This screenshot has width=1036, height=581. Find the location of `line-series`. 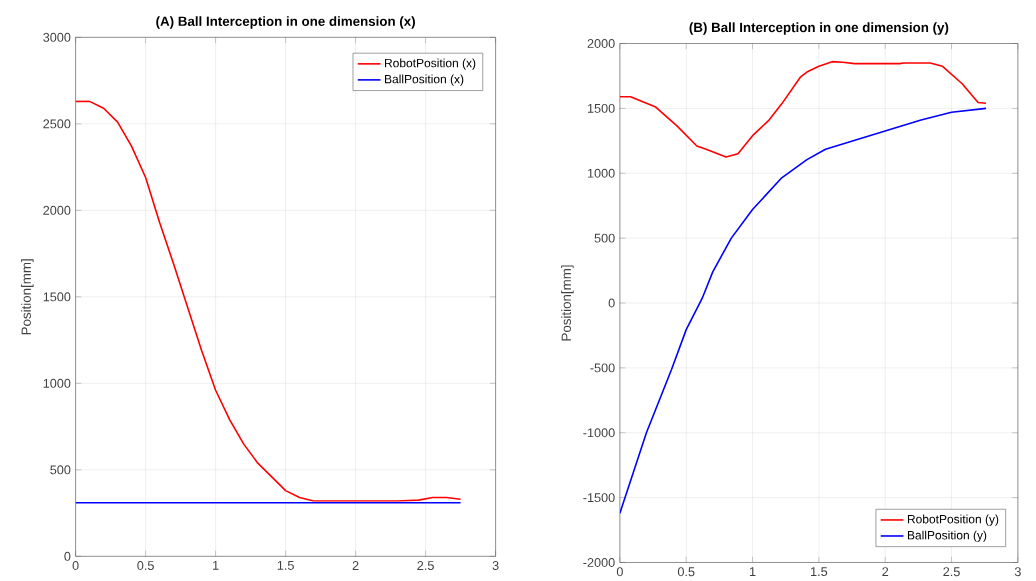

line-series is located at coordinates (803, 109).